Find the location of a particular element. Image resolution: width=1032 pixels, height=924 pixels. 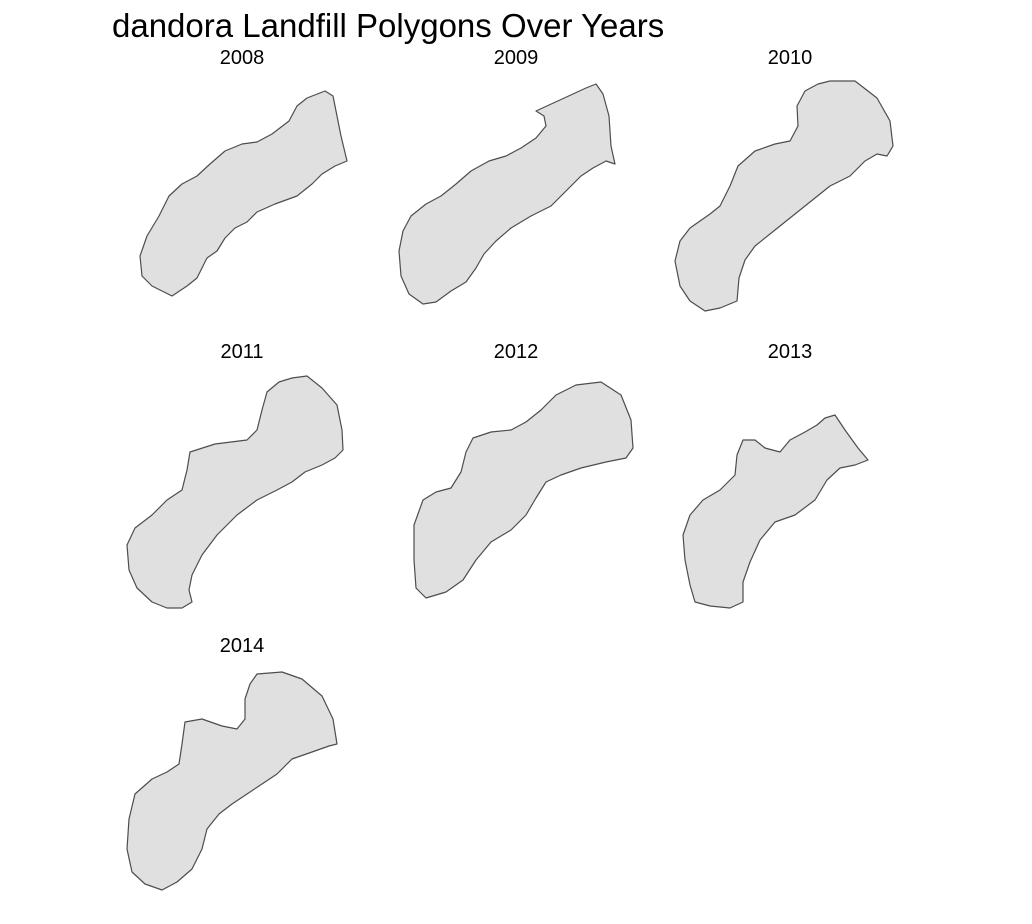

facet-label-2009: 2009 is located at coordinates (516, 58).